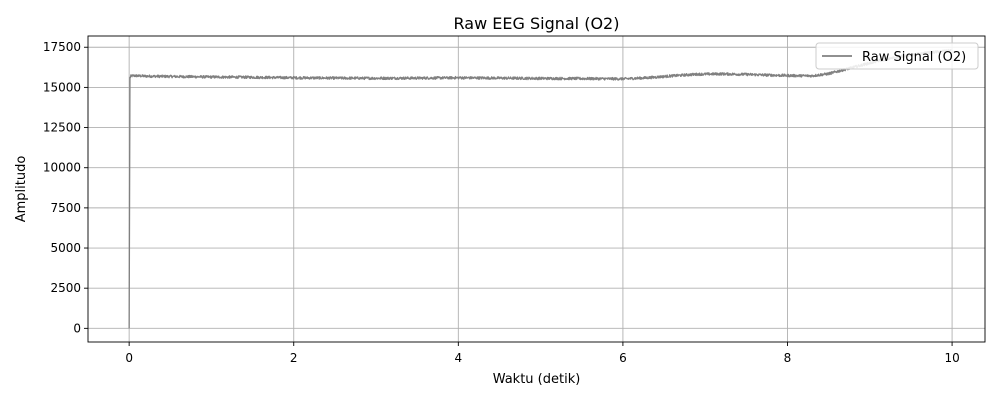  I want to click on x-tick-label: 8, so click(788, 358).